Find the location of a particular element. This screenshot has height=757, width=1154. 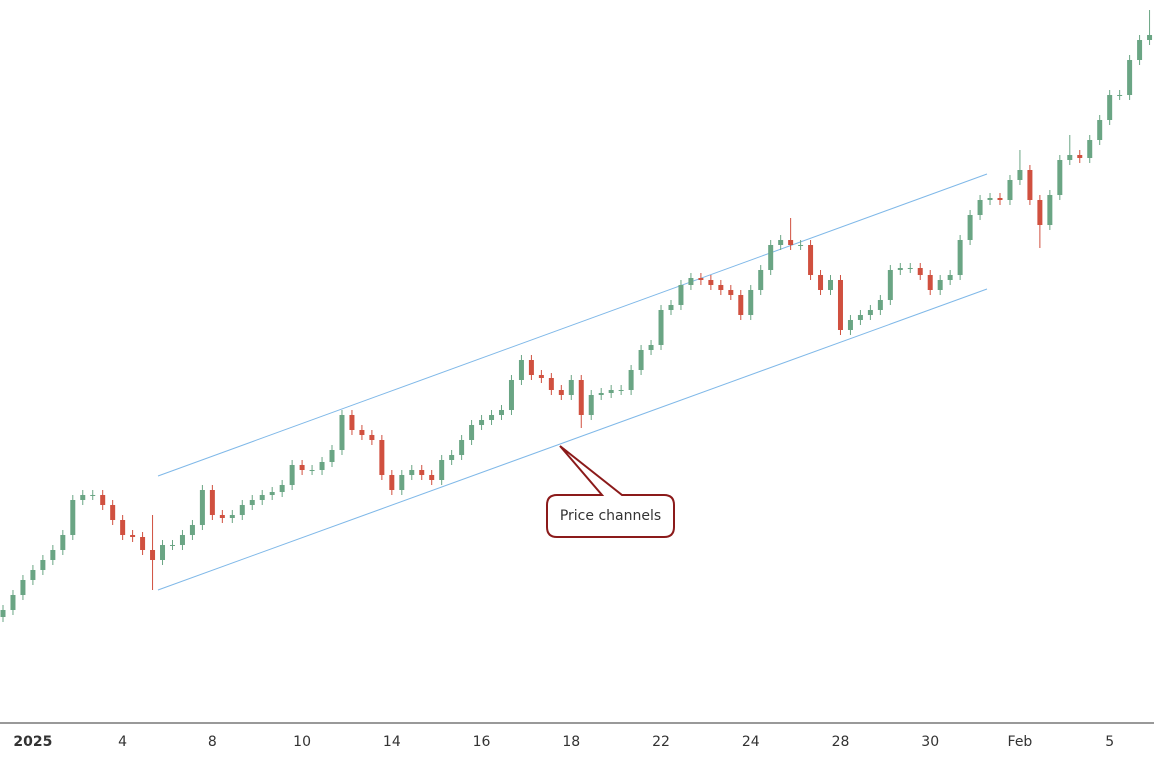

x-tick-label: 5 is located at coordinates (1109, 742).